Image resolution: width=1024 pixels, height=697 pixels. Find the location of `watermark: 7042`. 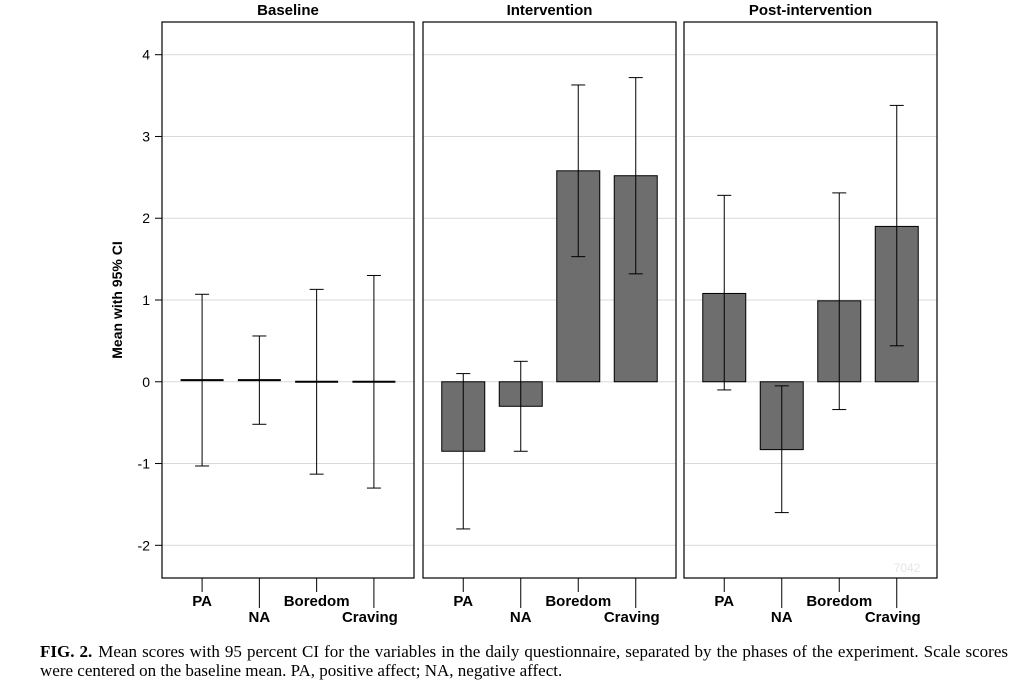

watermark: 7042 is located at coordinates (907, 568).